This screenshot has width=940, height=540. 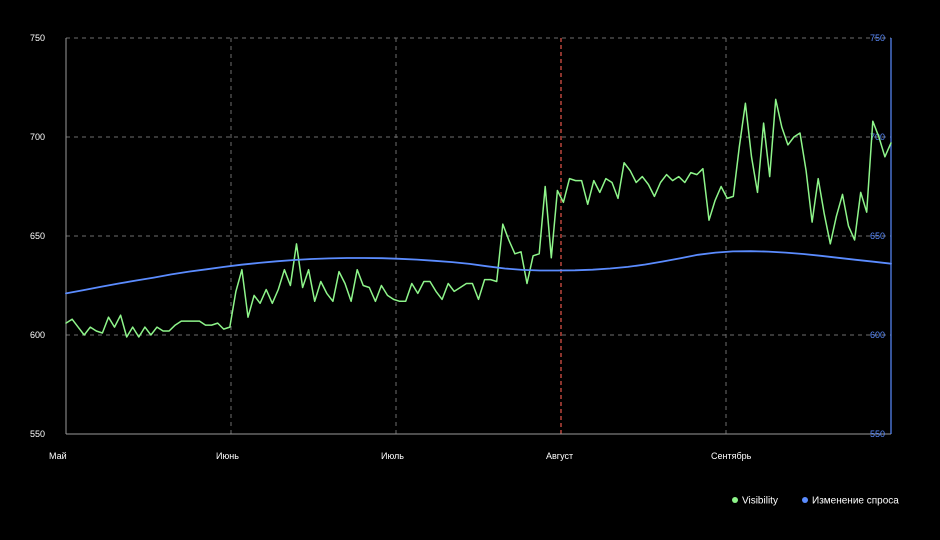 What do you see at coordinates (37, 434) in the screenshot?
I see `y-tick-label: 550` at bounding box center [37, 434].